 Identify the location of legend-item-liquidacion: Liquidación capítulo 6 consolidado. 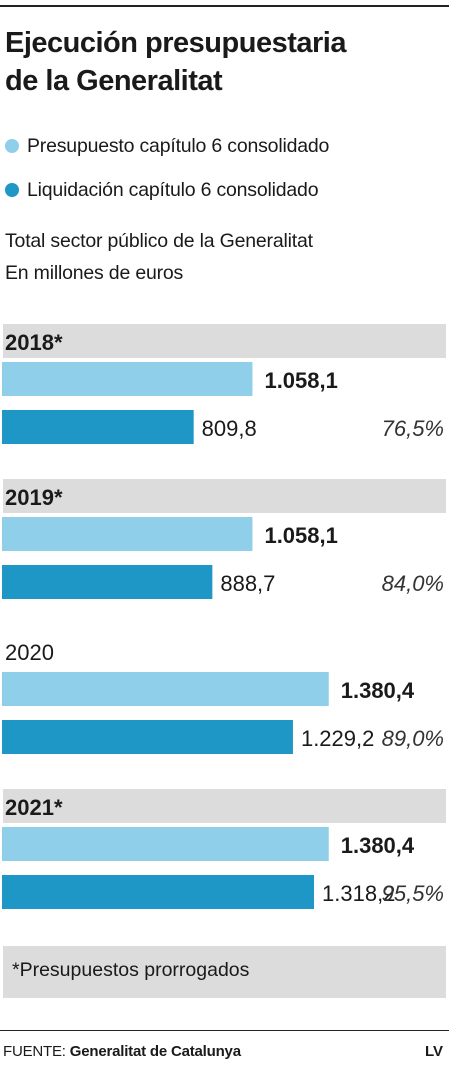
(227, 190).